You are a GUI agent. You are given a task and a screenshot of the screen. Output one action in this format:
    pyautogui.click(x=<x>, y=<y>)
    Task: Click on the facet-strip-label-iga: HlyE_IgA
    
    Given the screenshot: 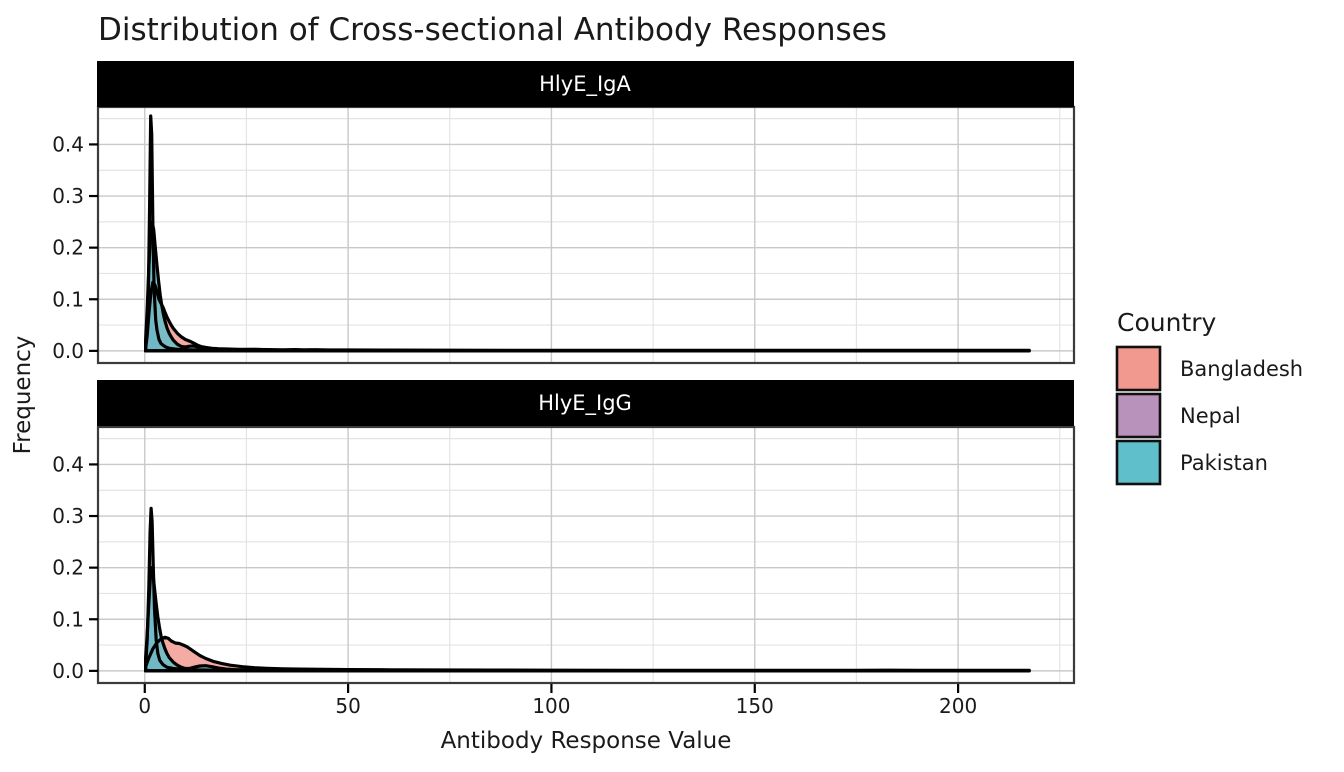 What is the action you would take?
    pyautogui.click(x=585, y=84)
    